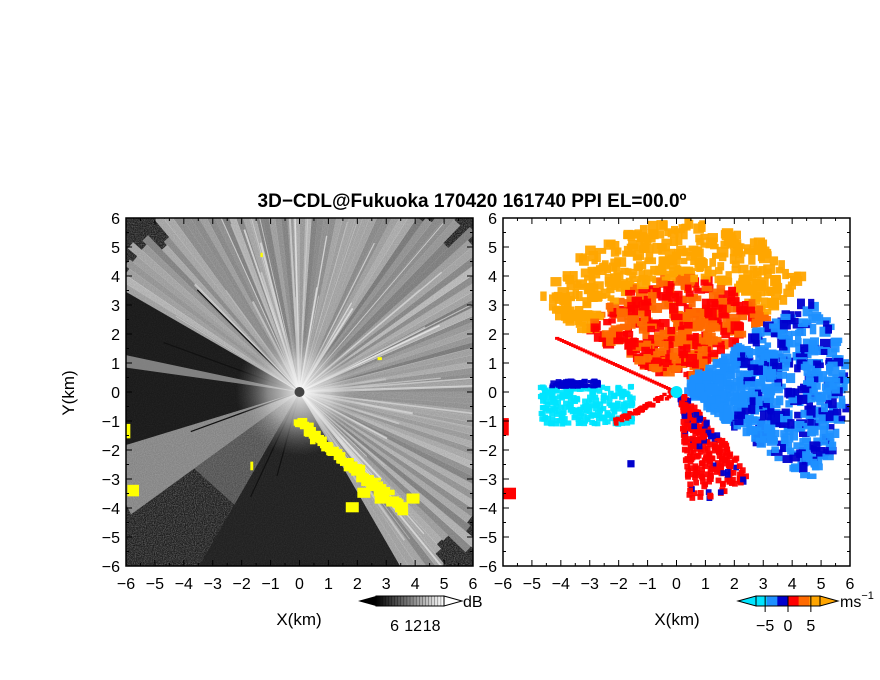 The width and height of the screenshot is (880, 680). I want to click on velocity-y-tick-label: 5, so click(492, 248).